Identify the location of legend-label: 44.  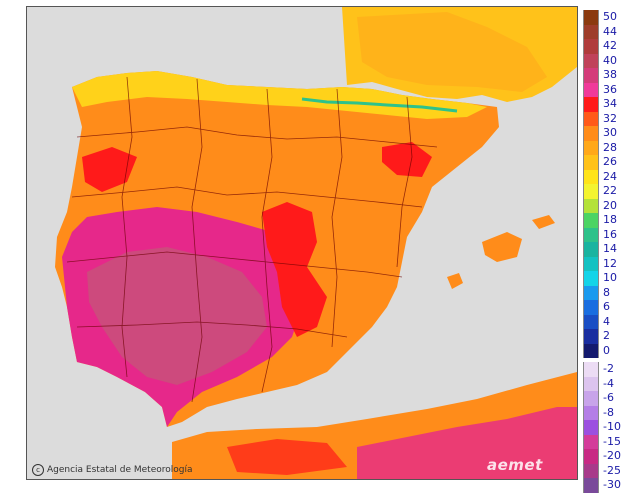
(610, 31).